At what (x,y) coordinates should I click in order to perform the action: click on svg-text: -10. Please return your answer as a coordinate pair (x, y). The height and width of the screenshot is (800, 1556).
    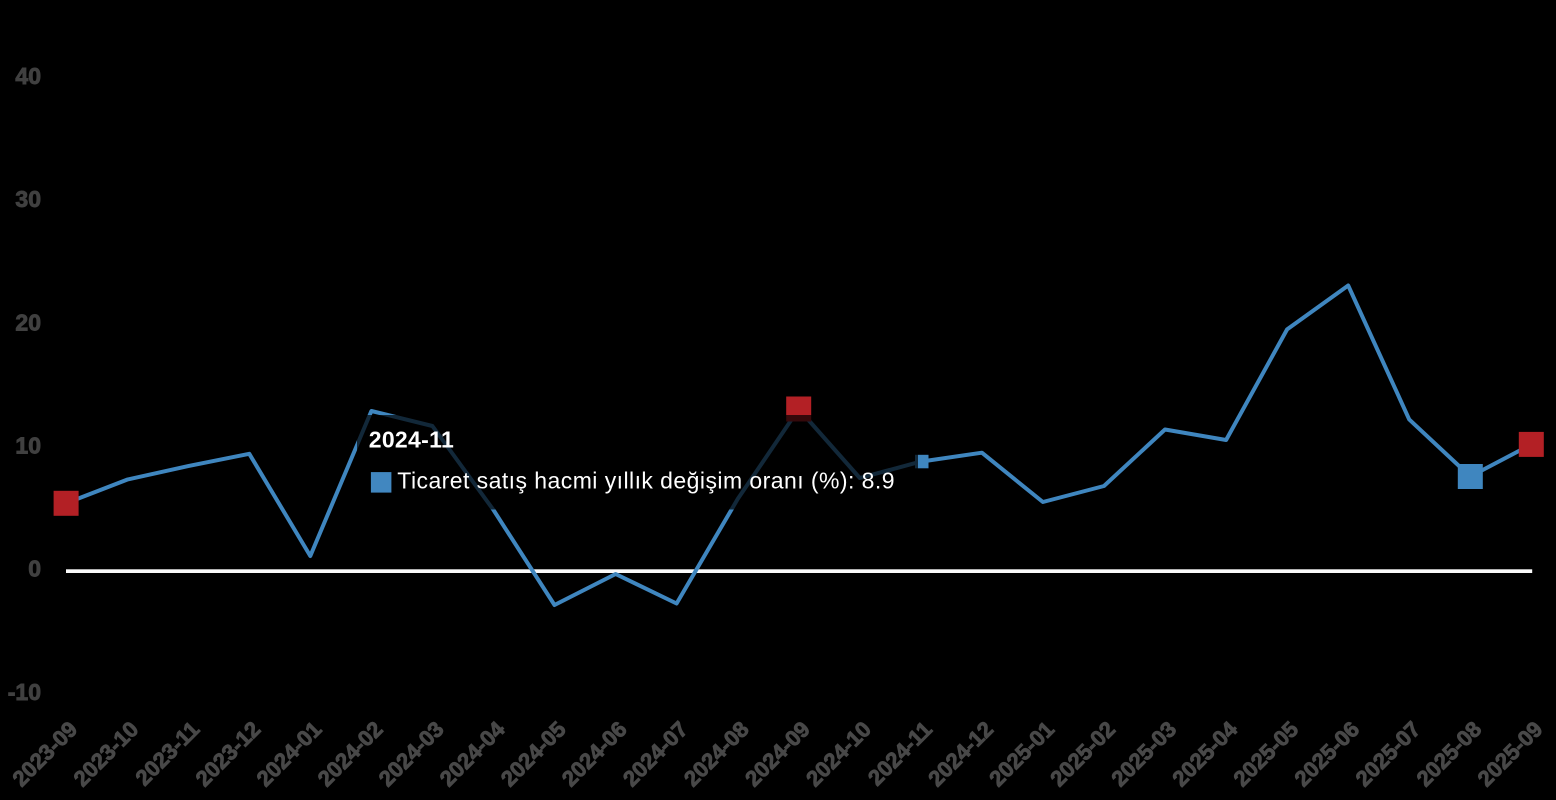
    Looking at the image, I should click on (24, 692).